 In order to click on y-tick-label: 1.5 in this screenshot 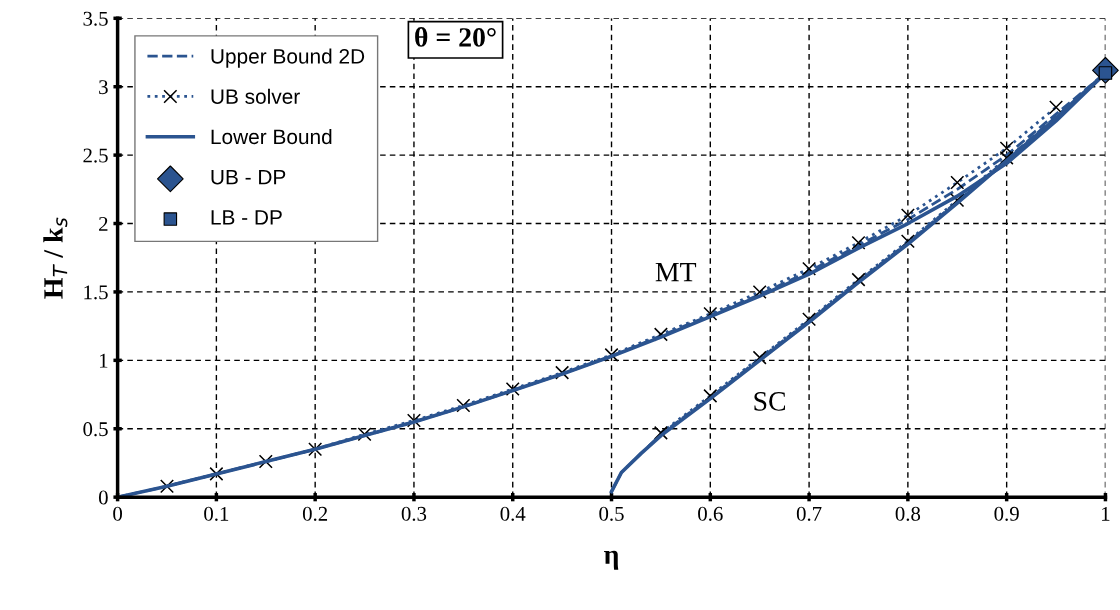, I will do `click(96, 292)`.